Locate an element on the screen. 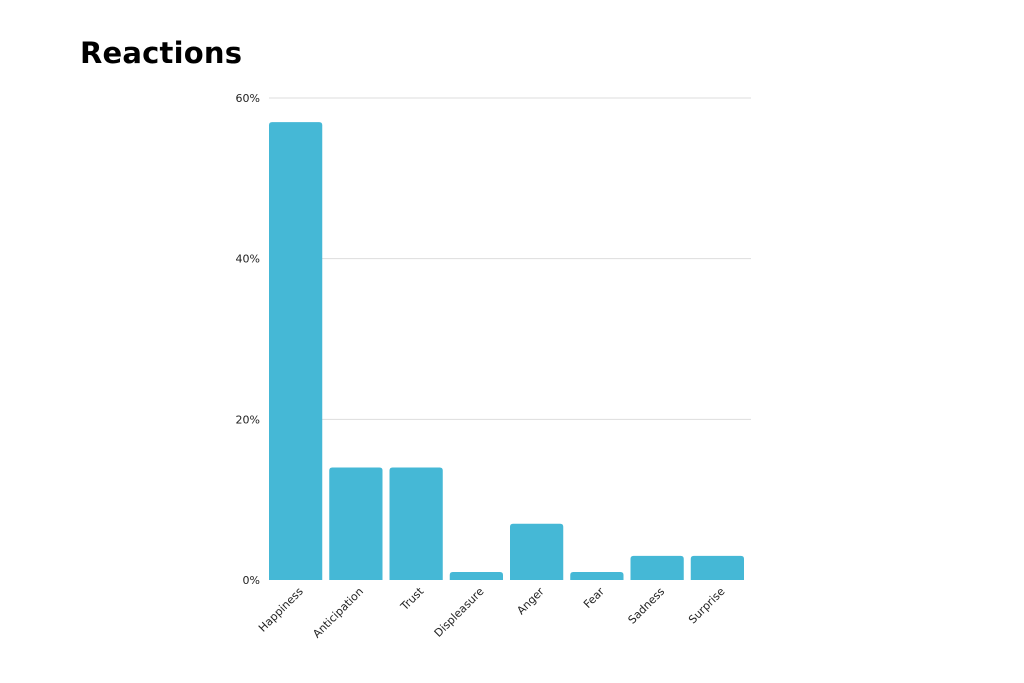 This screenshot has height=683, width=1024. bar-happiness is located at coordinates (296, 351).